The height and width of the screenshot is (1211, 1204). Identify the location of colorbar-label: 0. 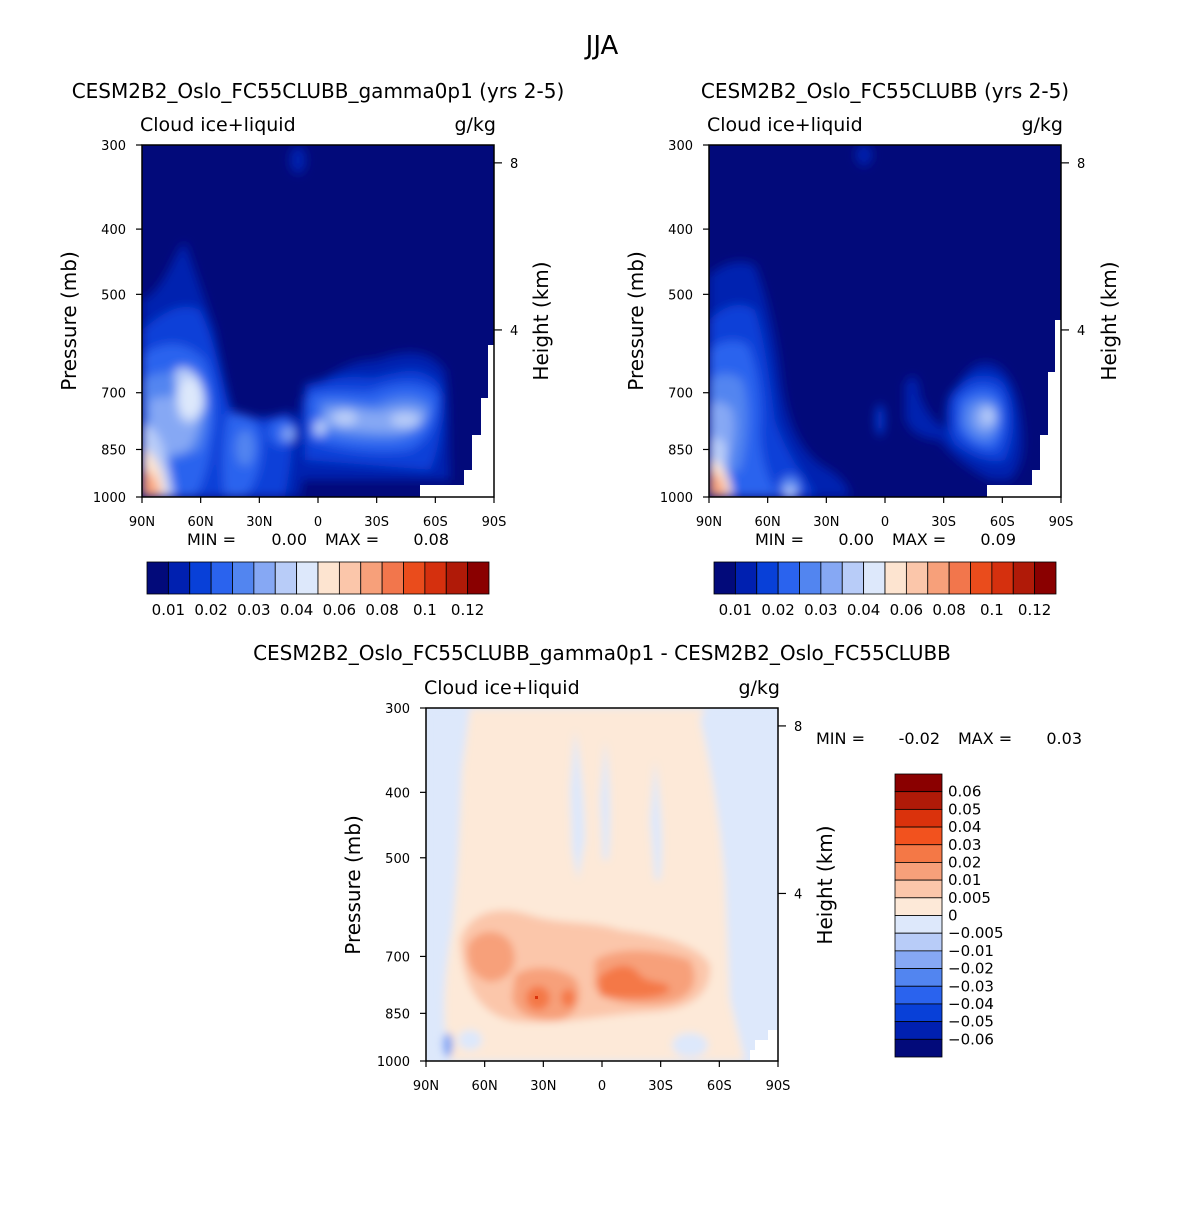
(953, 916).